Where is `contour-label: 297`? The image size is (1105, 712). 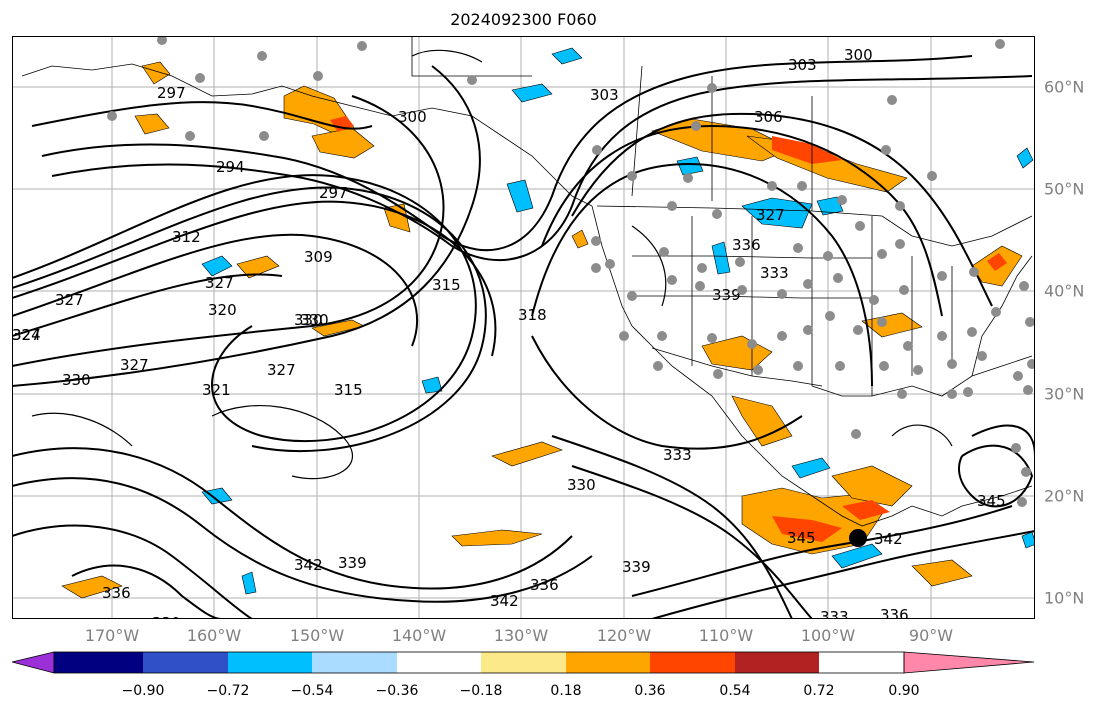
contour-label: 297 is located at coordinates (333, 193).